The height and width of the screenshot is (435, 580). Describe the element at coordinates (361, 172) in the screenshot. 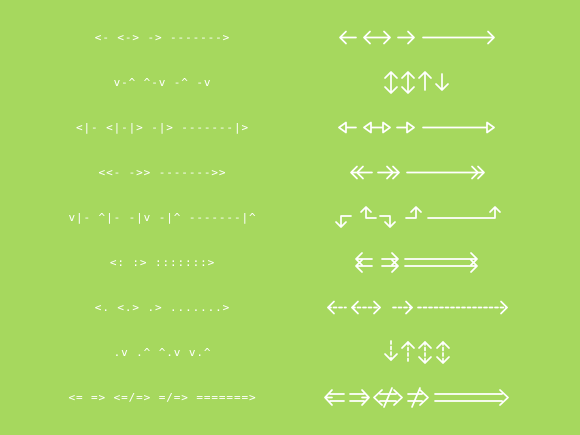

I see `left-double-head-arrow-icon` at that location.